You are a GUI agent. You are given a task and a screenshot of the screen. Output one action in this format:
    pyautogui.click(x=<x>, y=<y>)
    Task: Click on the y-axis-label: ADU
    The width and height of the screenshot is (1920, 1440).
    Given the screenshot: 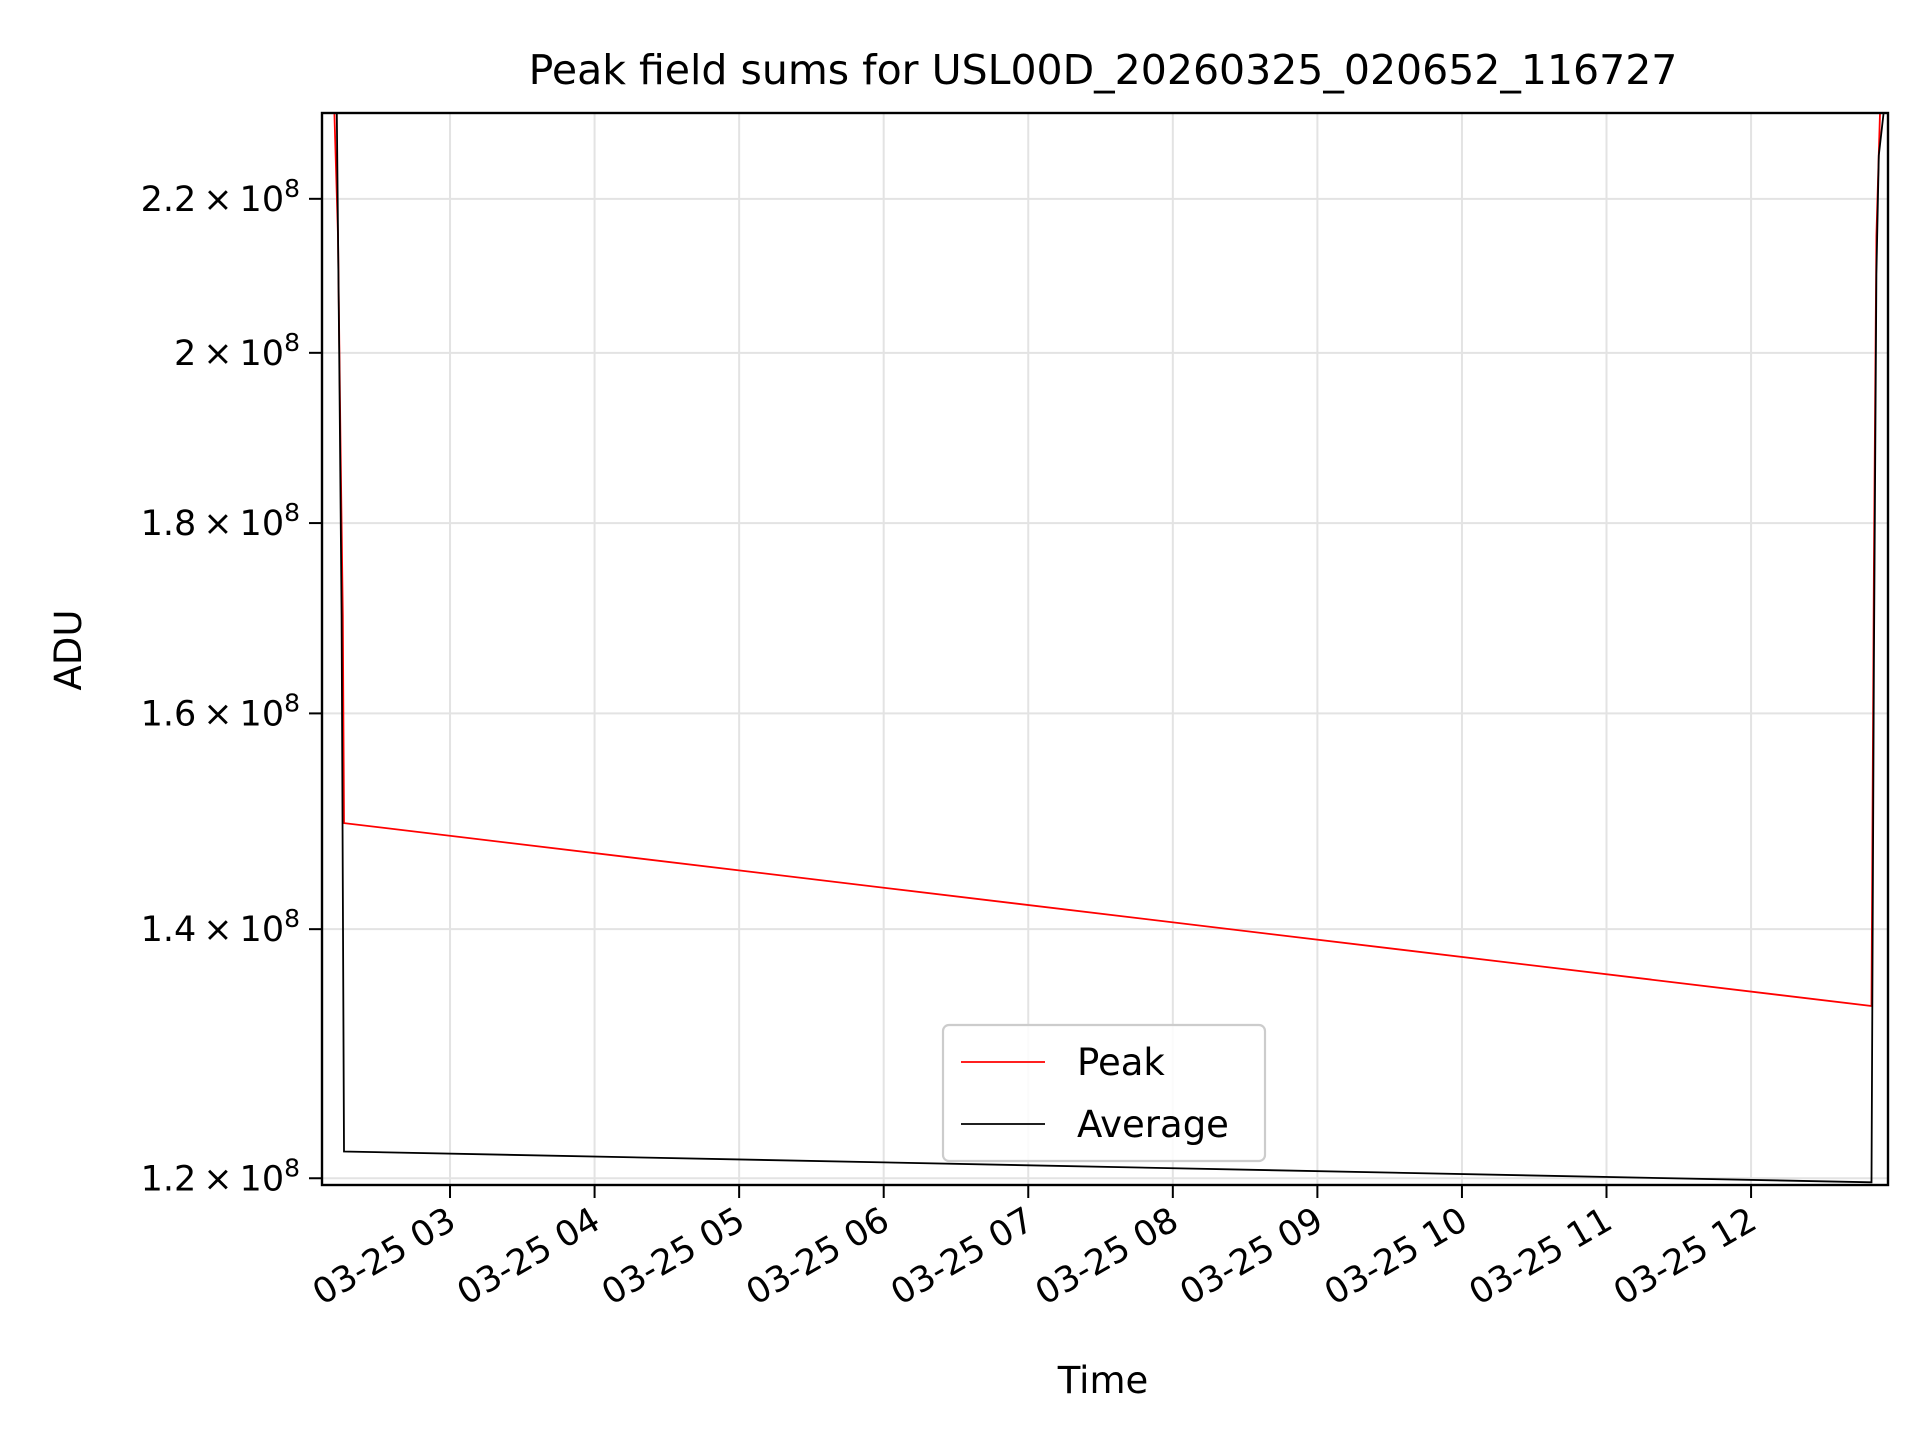 What is the action you would take?
    pyautogui.click(x=68, y=650)
    